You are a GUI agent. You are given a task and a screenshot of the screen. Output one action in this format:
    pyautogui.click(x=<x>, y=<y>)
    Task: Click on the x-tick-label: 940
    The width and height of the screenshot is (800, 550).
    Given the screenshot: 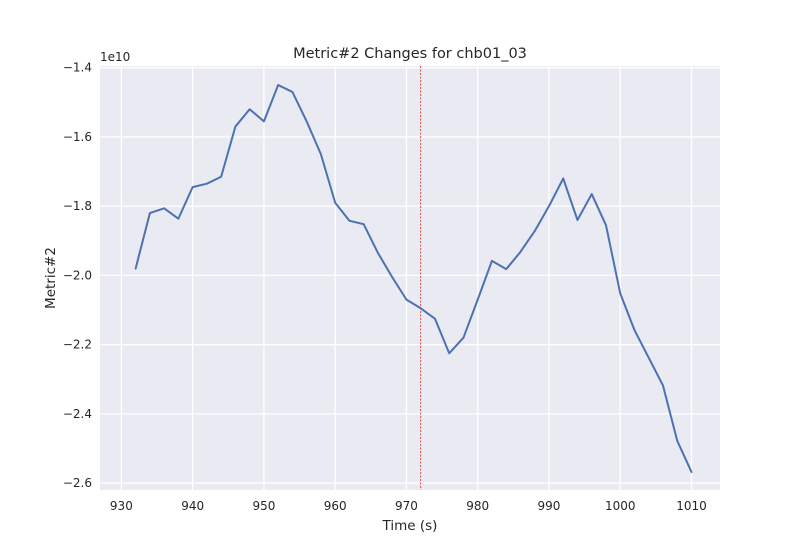 What is the action you would take?
    pyautogui.click(x=192, y=506)
    